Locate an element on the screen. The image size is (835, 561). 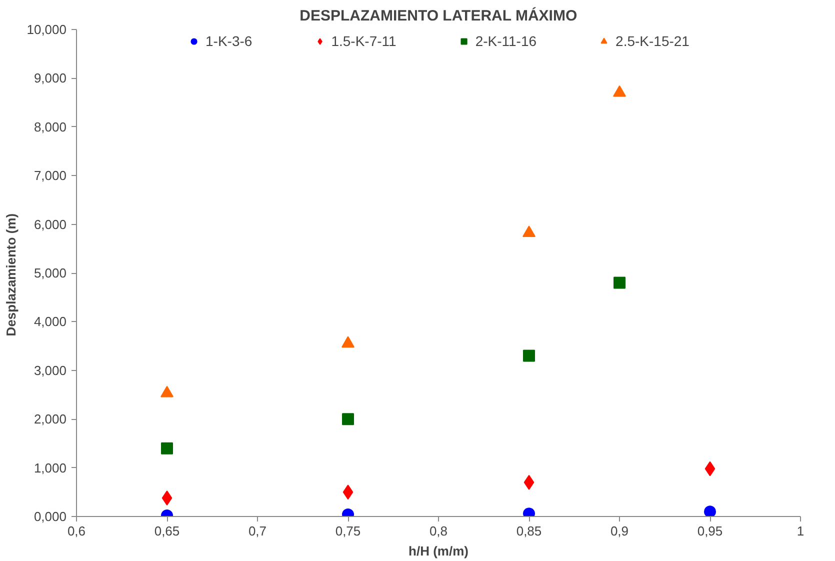
x-tick-label: 0,65 is located at coordinates (167, 531).